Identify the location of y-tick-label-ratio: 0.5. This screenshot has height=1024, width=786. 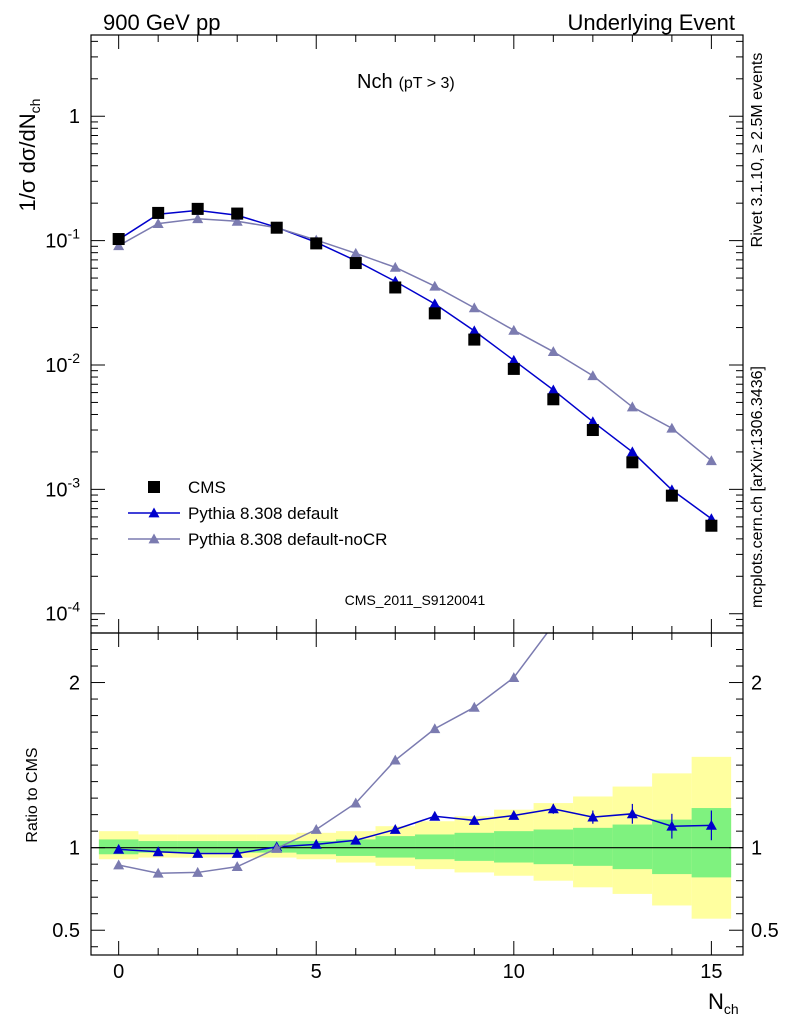
(66, 931).